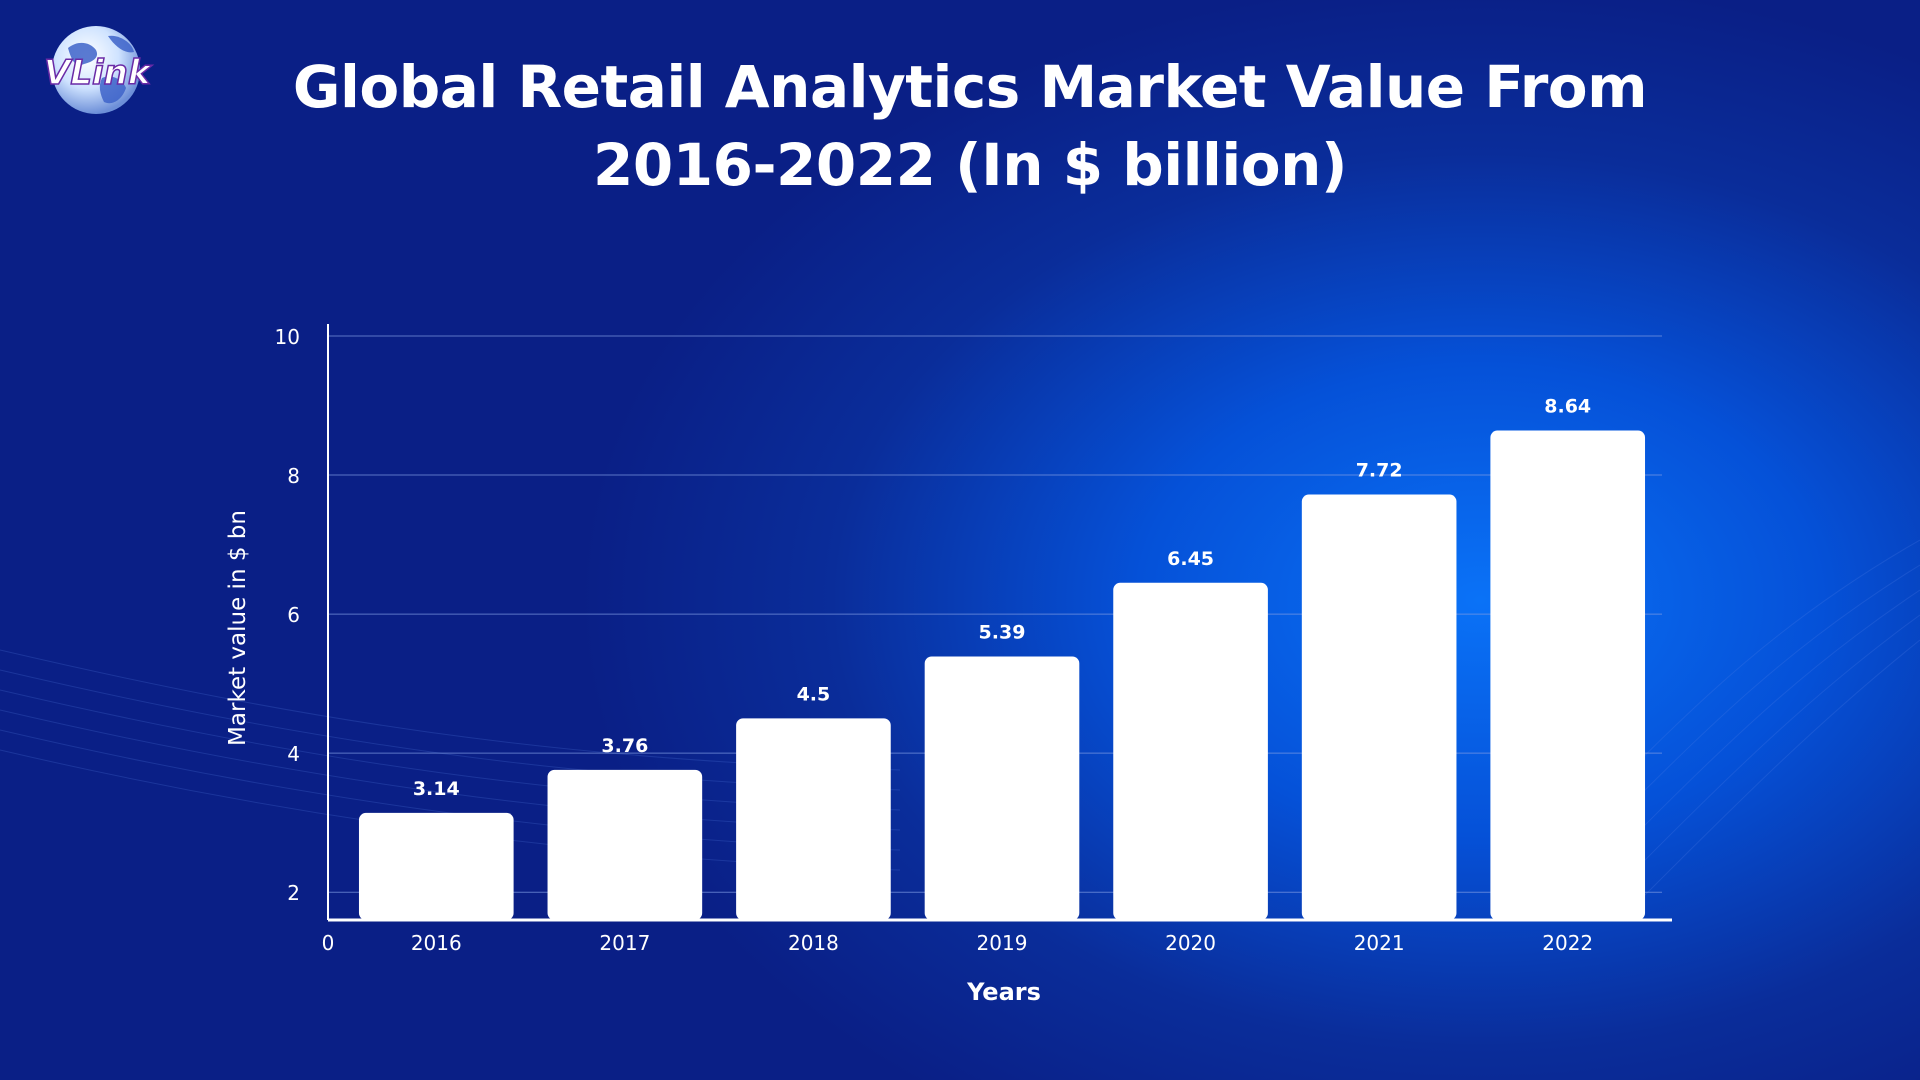 Image resolution: width=1920 pixels, height=1080 pixels. I want to click on bar-2018, so click(813, 819).